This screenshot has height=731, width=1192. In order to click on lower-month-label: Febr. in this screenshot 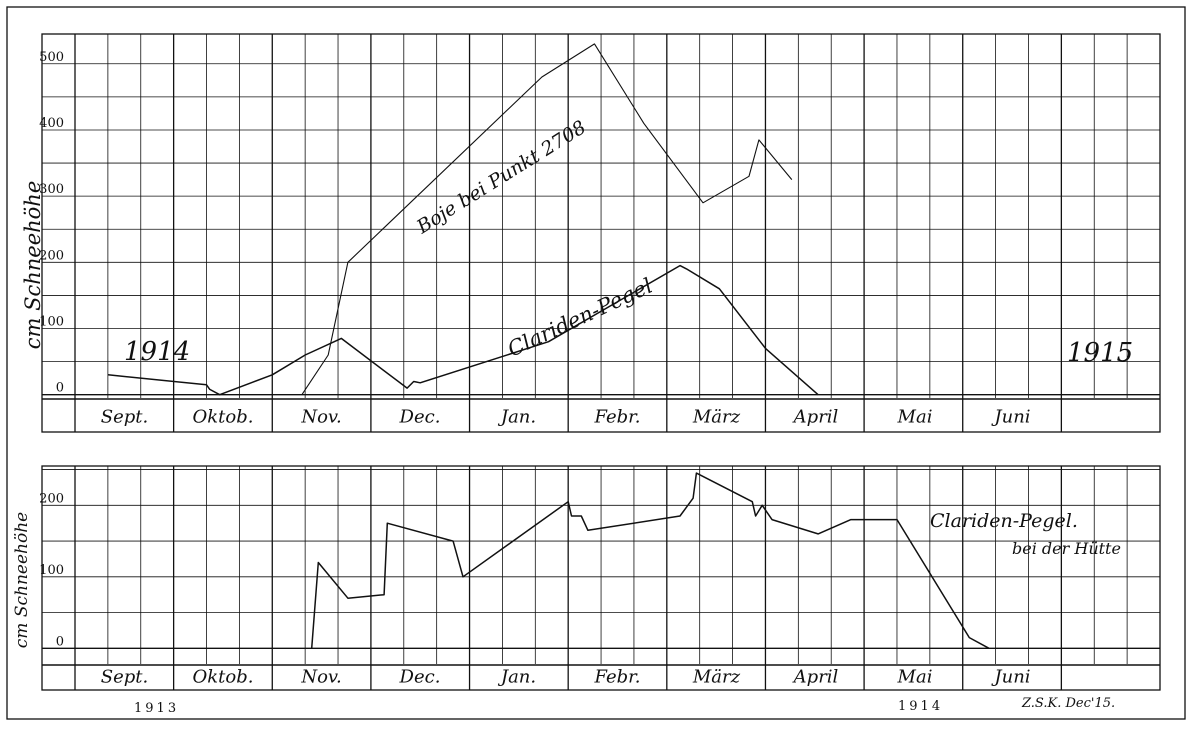, I will do `click(616, 677)`.